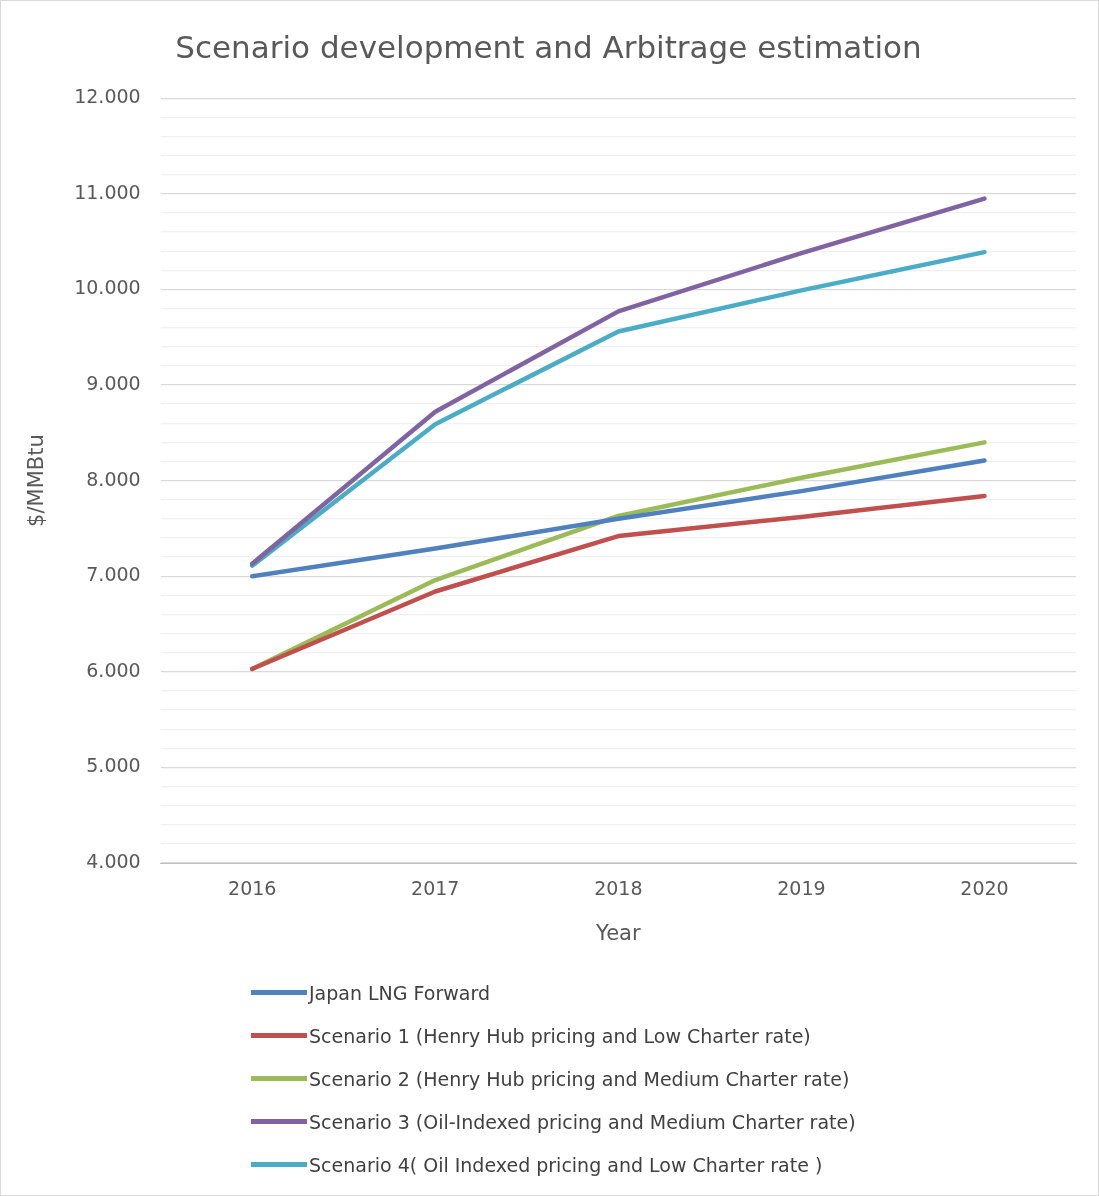 This screenshot has height=1196, width=1099. What do you see at coordinates (113, 669) in the screenshot?
I see `y-tick-label: 6.000` at bounding box center [113, 669].